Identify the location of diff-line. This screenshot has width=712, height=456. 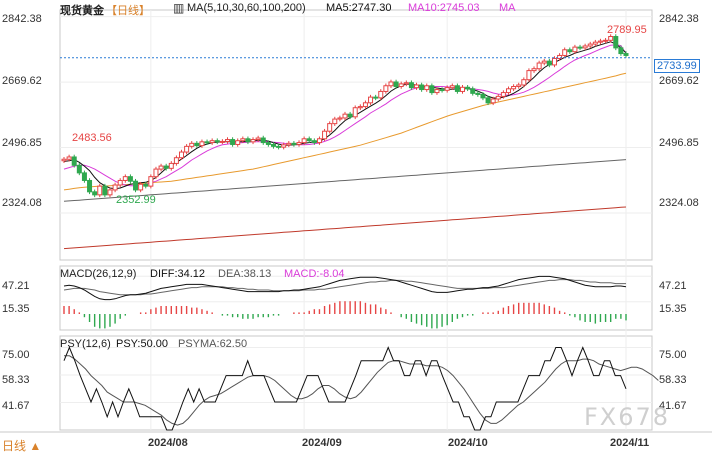
(345, 288).